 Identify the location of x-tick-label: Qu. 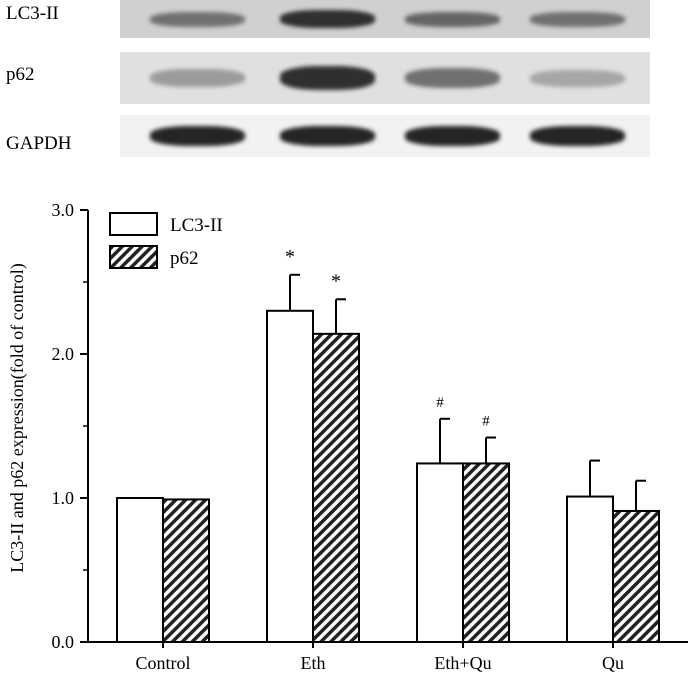
(613, 663).